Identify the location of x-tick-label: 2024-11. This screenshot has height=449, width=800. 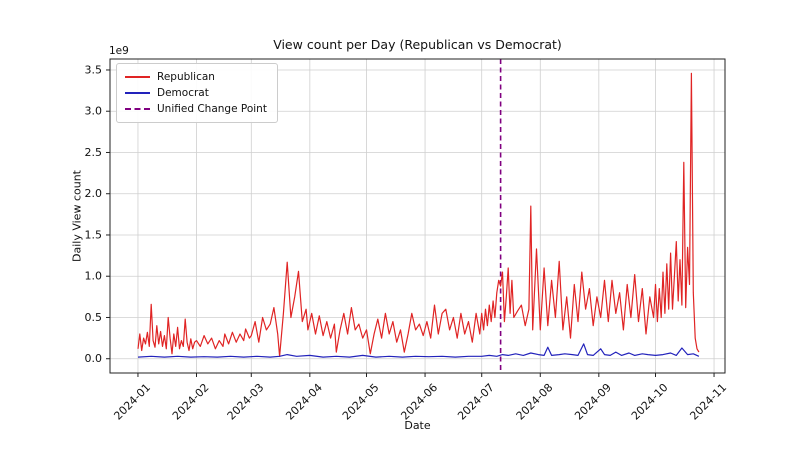
(708, 402).